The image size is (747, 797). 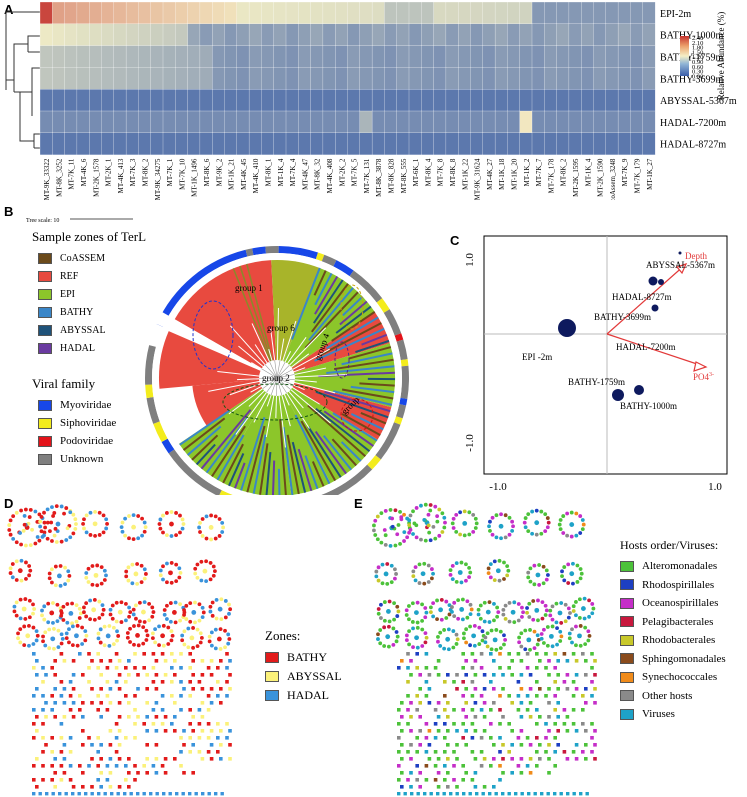 What do you see at coordinates (627, 677) in the screenshot?
I see `nete-legend-swatch` at bounding box center [627, 677].